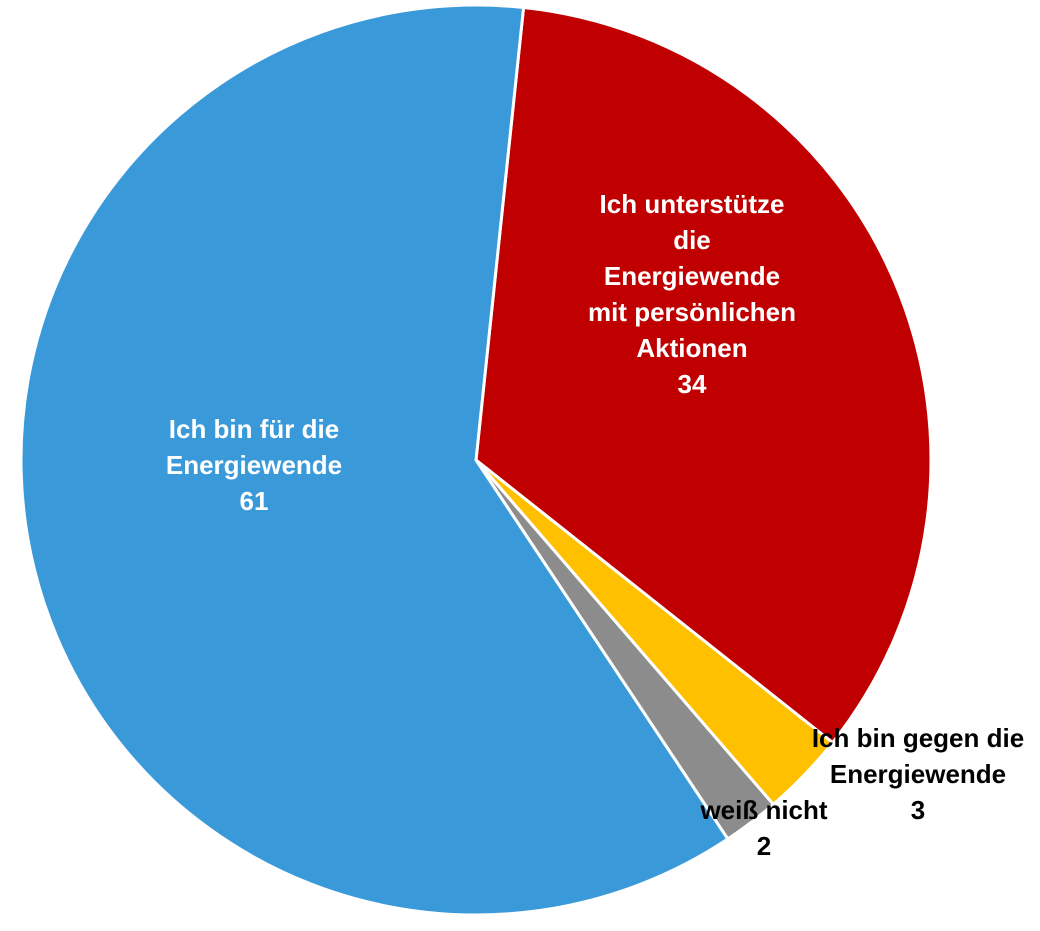 The image size is (1040, 931). What do you see at coordinates (254, 429) in the screenshot?
I see `pie-slice-label-line: Ich bin für die` at bounding box center [254, 429].